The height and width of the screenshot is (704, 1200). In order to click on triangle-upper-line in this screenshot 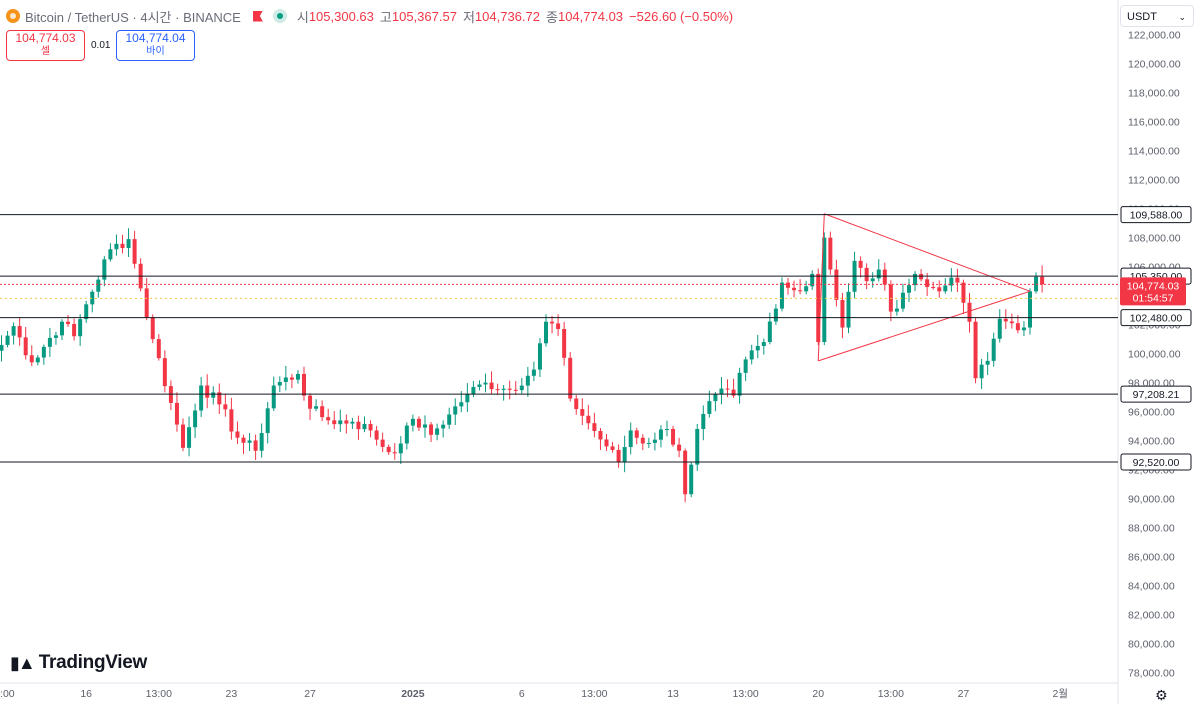, I will do `click(927, 252)`.